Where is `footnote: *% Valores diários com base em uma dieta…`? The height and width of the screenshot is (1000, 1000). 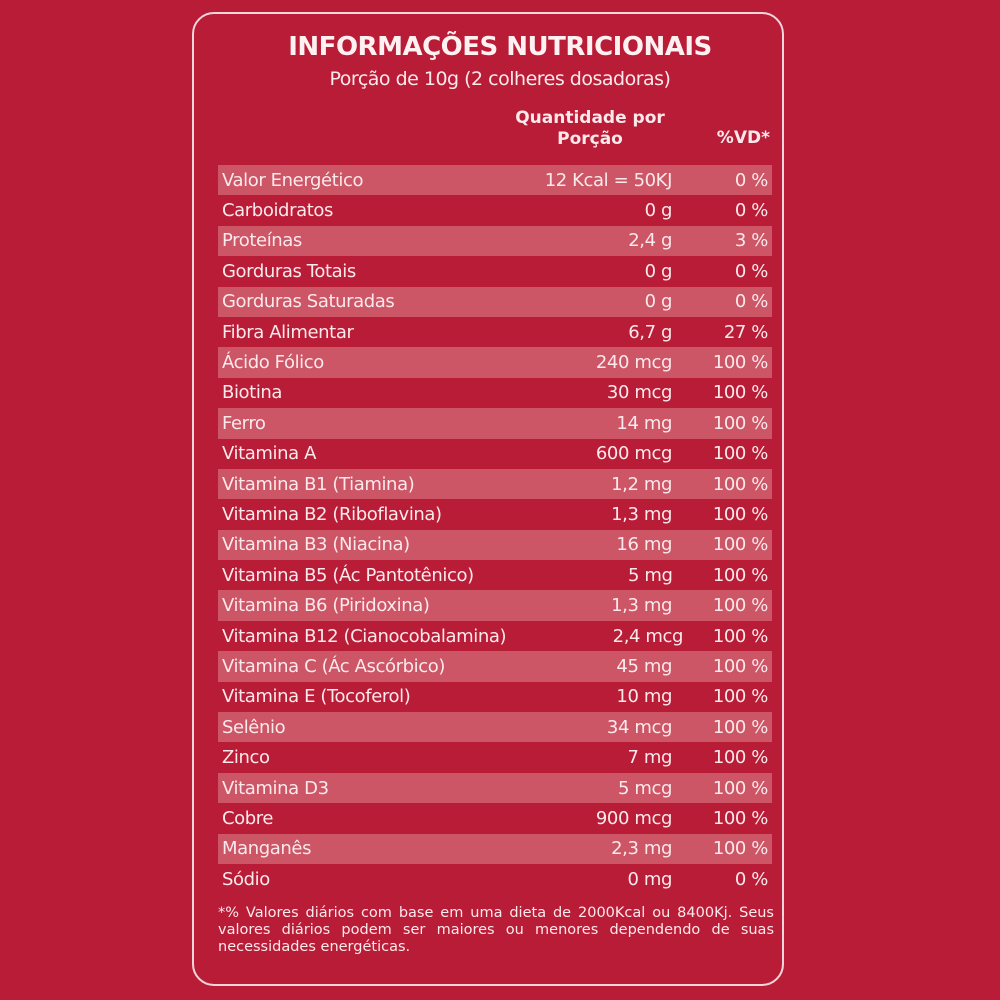
footnote: *% Valores diários com base em uma dieta… is located at coordinates (496, 930).